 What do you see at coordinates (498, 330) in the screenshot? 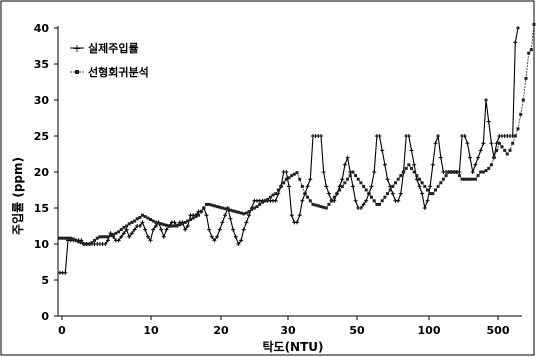
I see `x-tick-label: 500` at bounding box center [498, 330].